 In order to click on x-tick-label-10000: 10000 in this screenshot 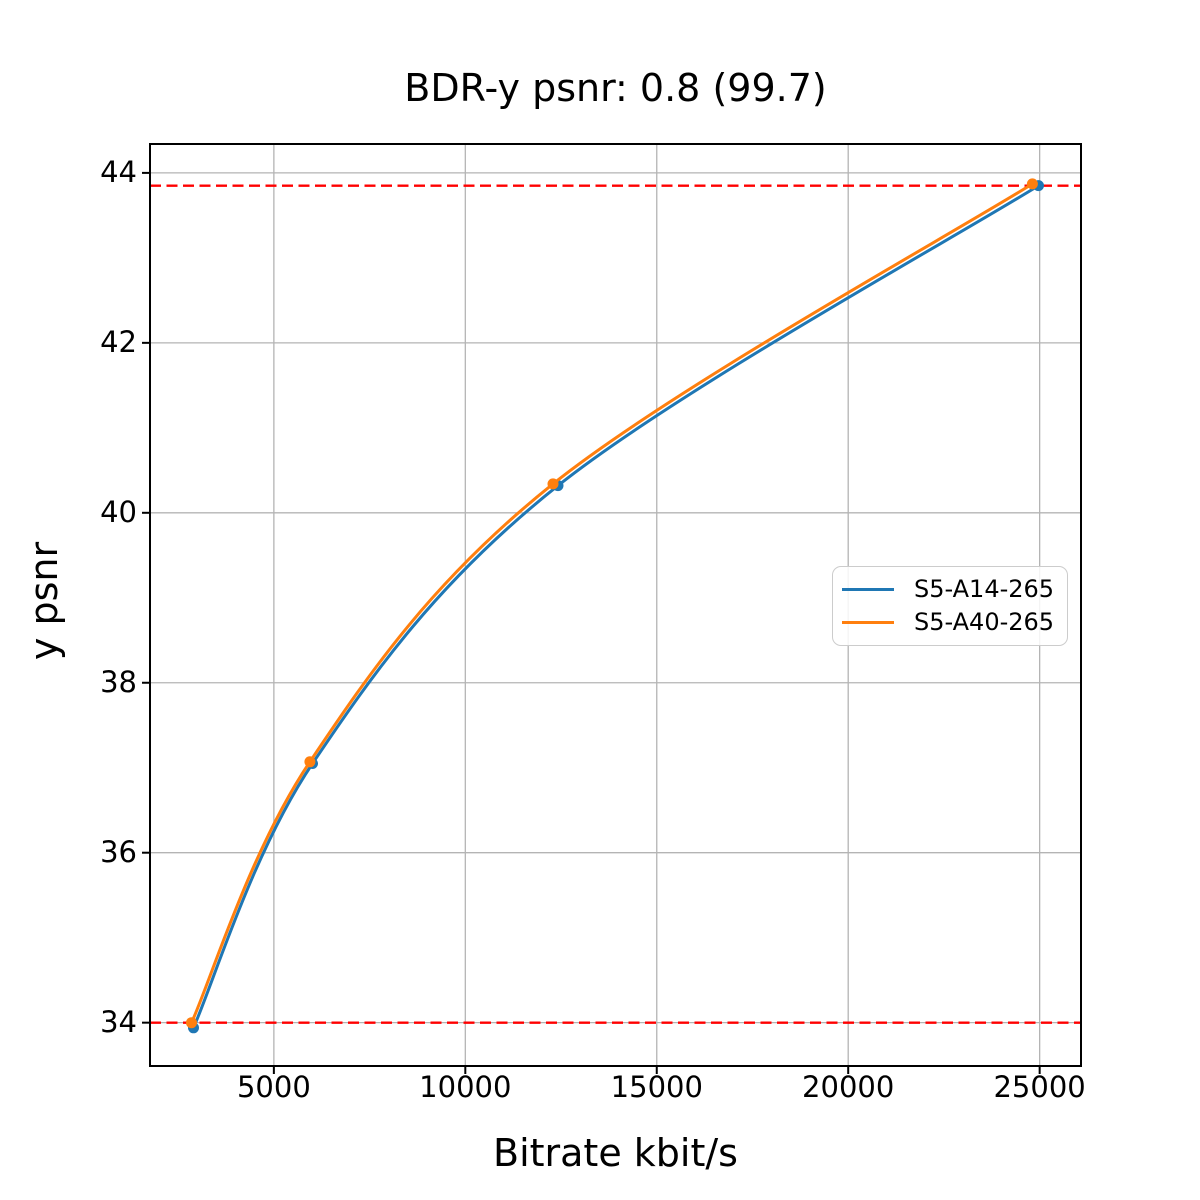, I will do `click(465, 1087)`.